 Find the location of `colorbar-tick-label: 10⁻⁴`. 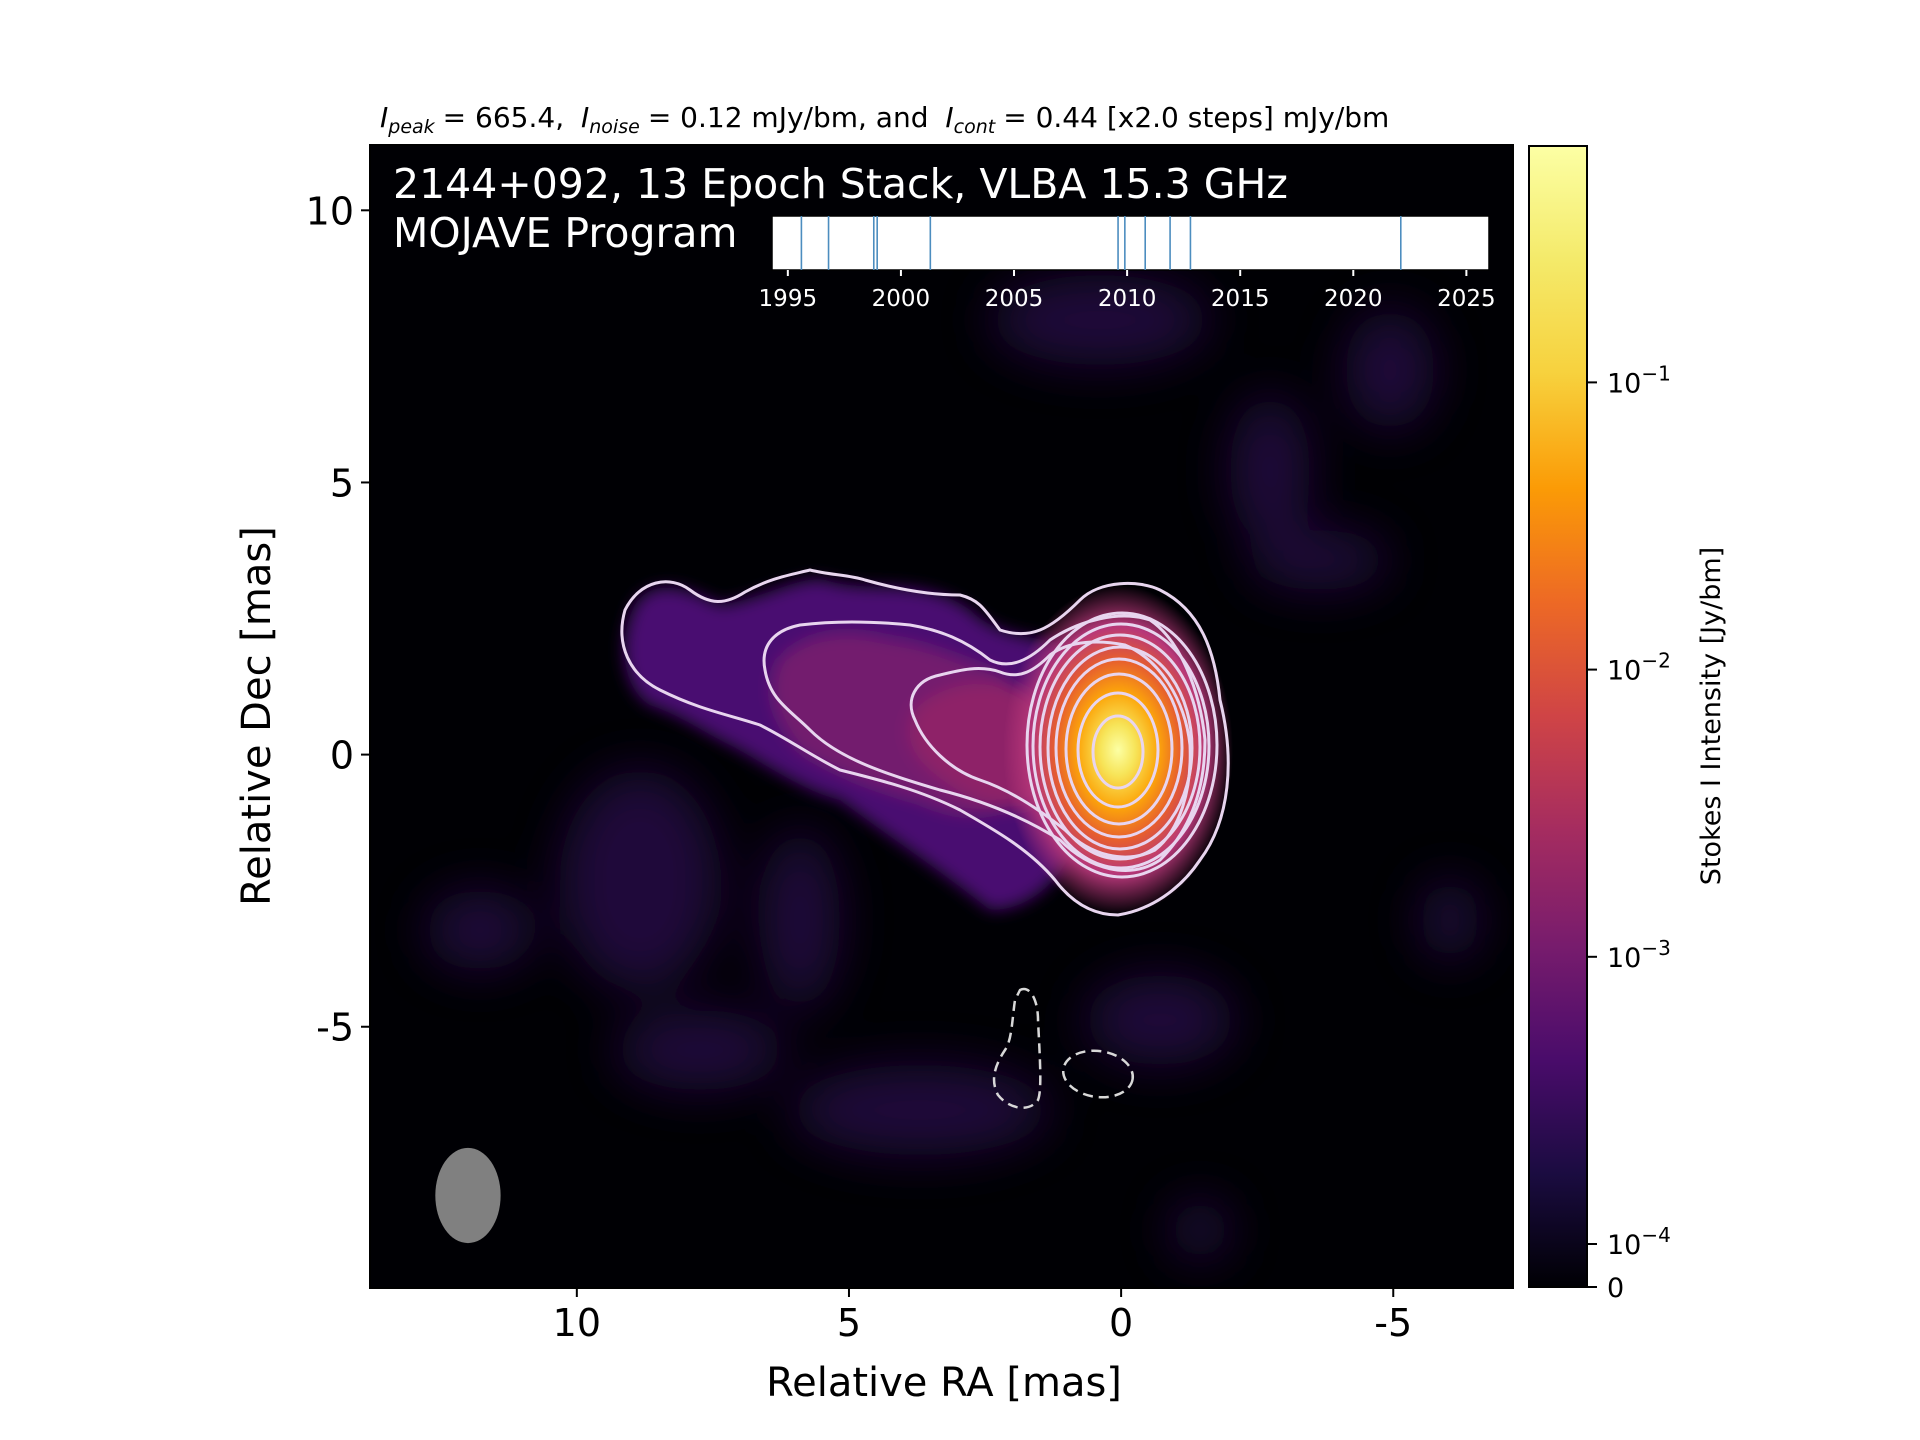

colorbar-tick-label: 10⁻⁴ is located at coordinates (1639, 1242).